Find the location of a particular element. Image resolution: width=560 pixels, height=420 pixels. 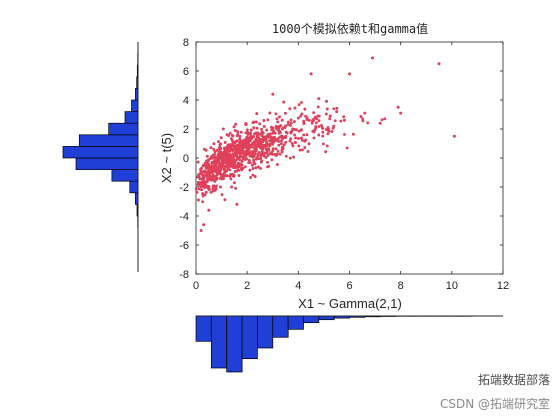

y-tick-label: 6 is located at coordinates (186, 72).